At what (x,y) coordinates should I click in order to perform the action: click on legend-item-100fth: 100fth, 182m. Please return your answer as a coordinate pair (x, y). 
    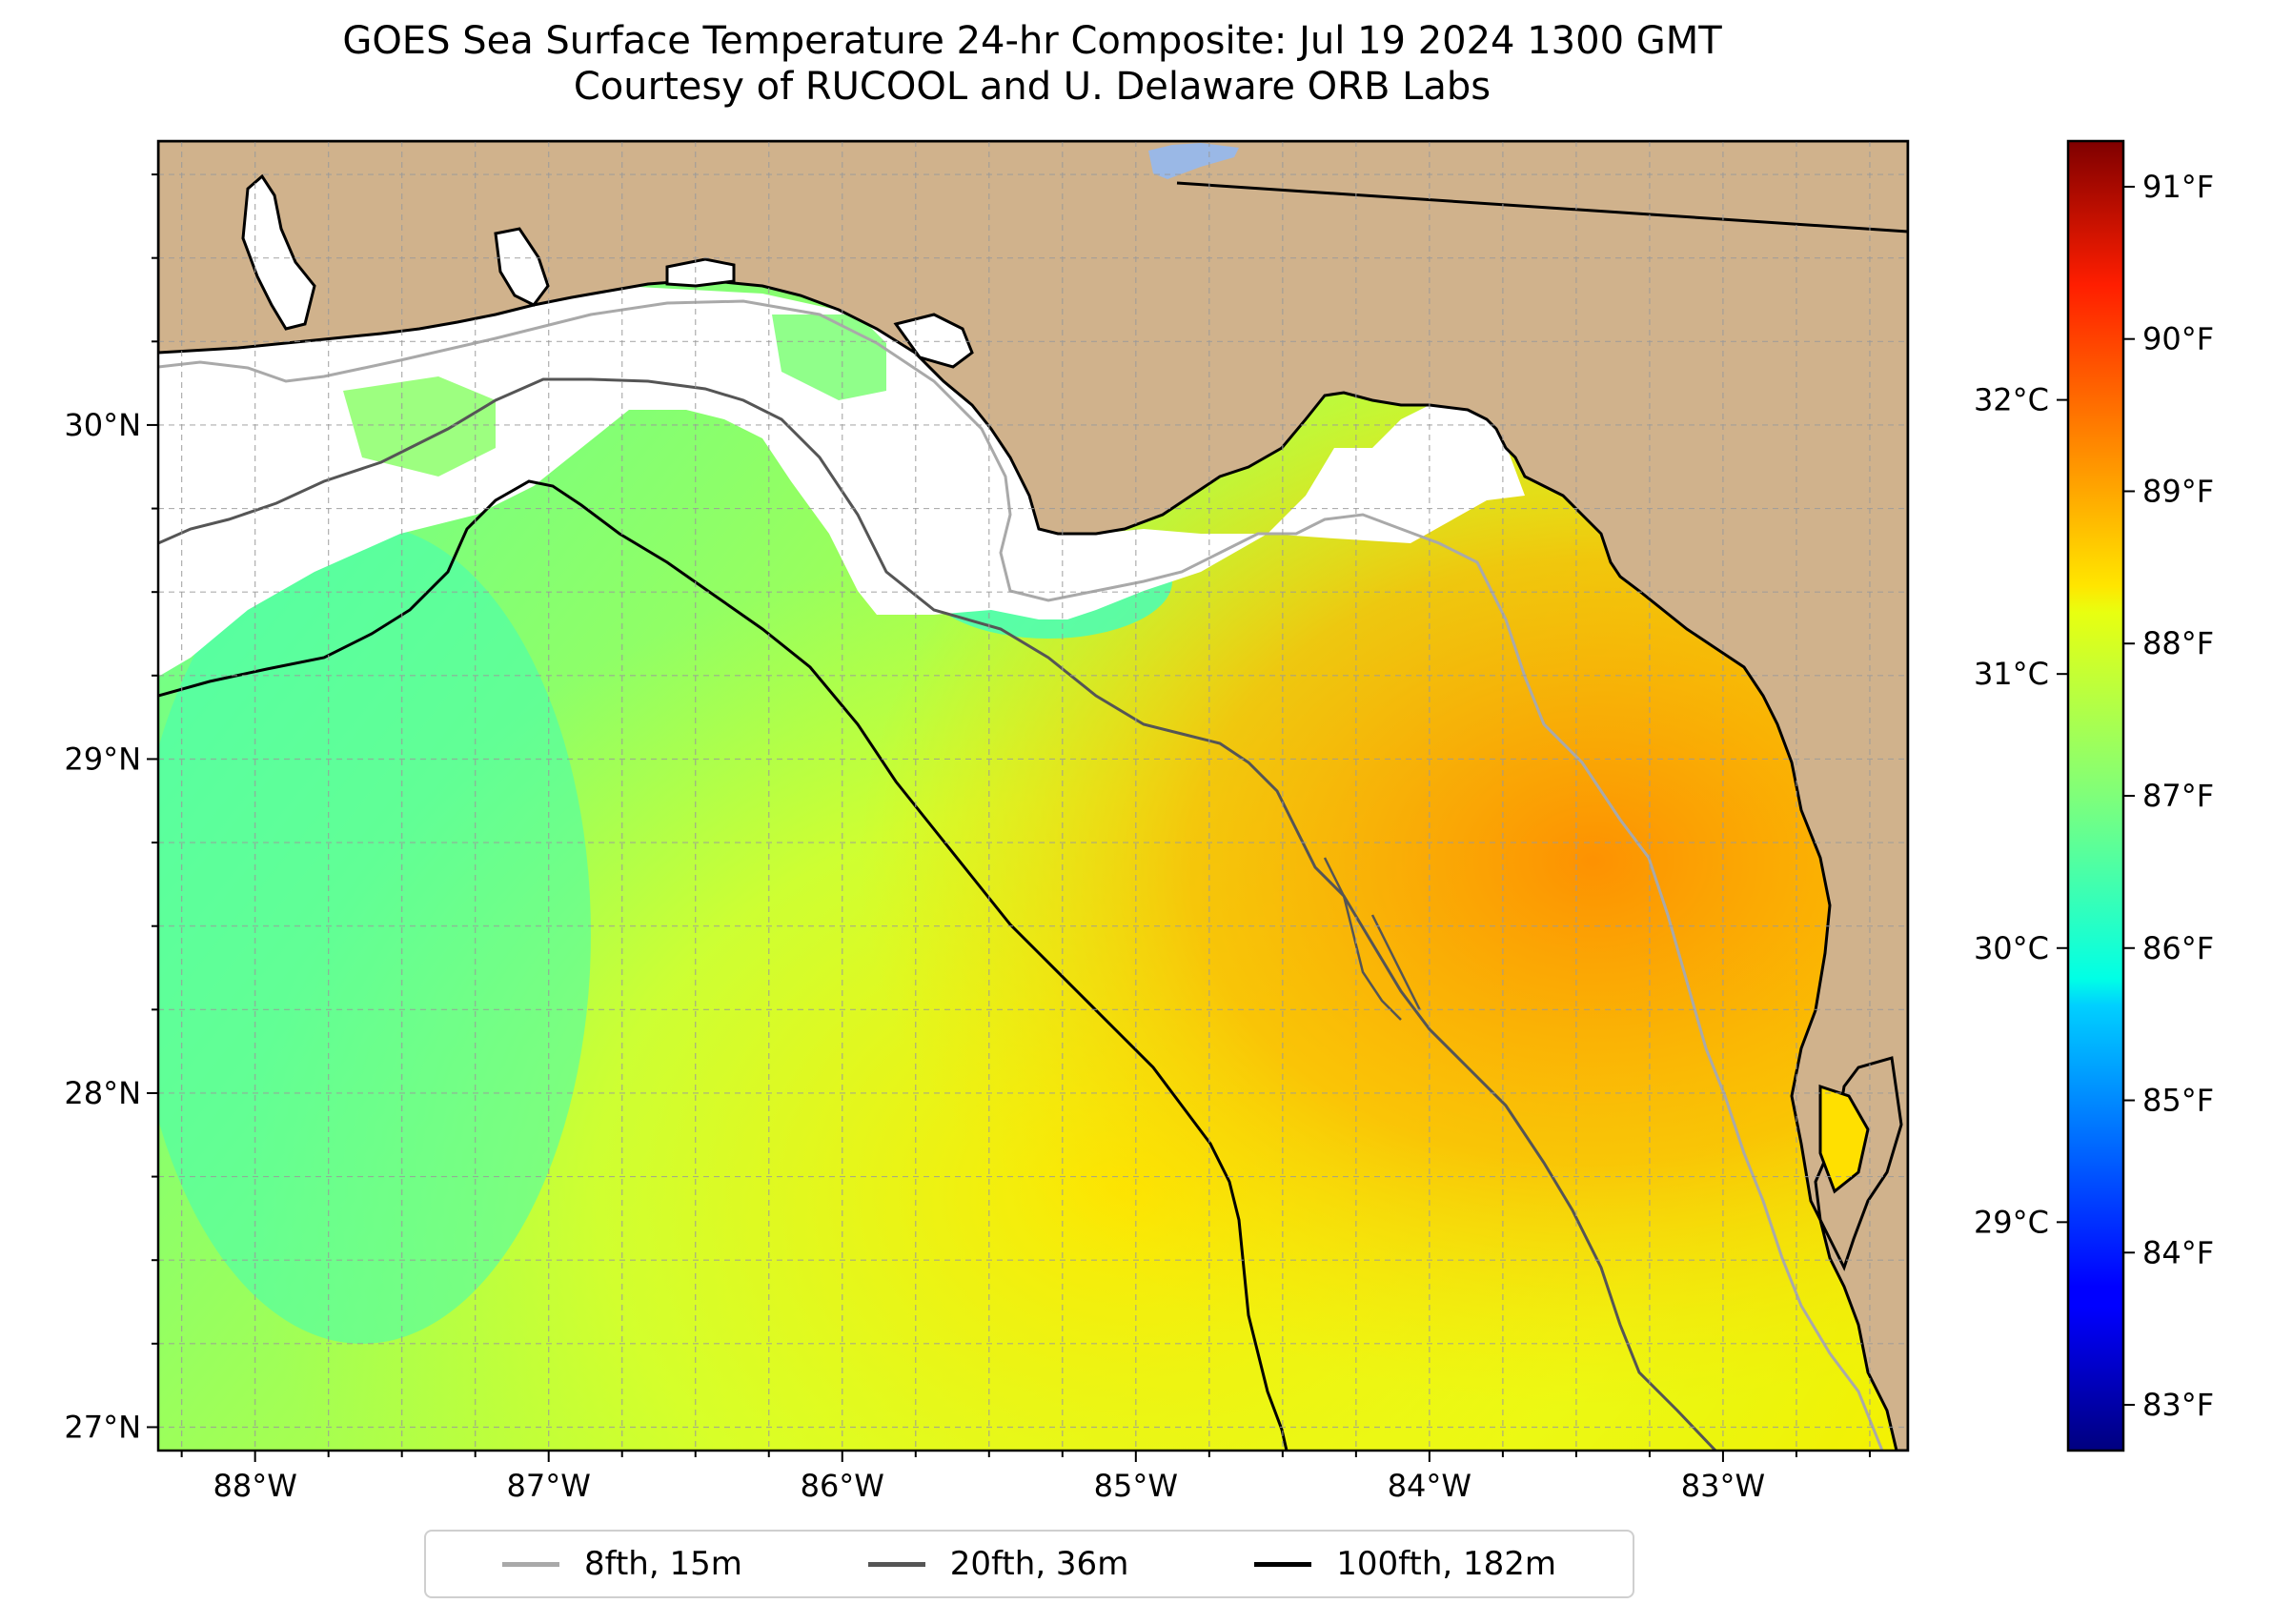
    Looking at the image, I should click on (1405, 1564).